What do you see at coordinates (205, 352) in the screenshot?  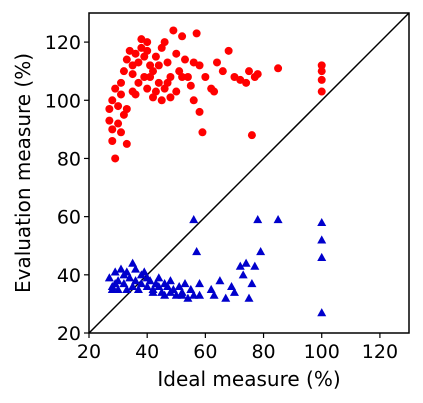 I see `x-tick-label: 60` at bounding box center [205, 352].